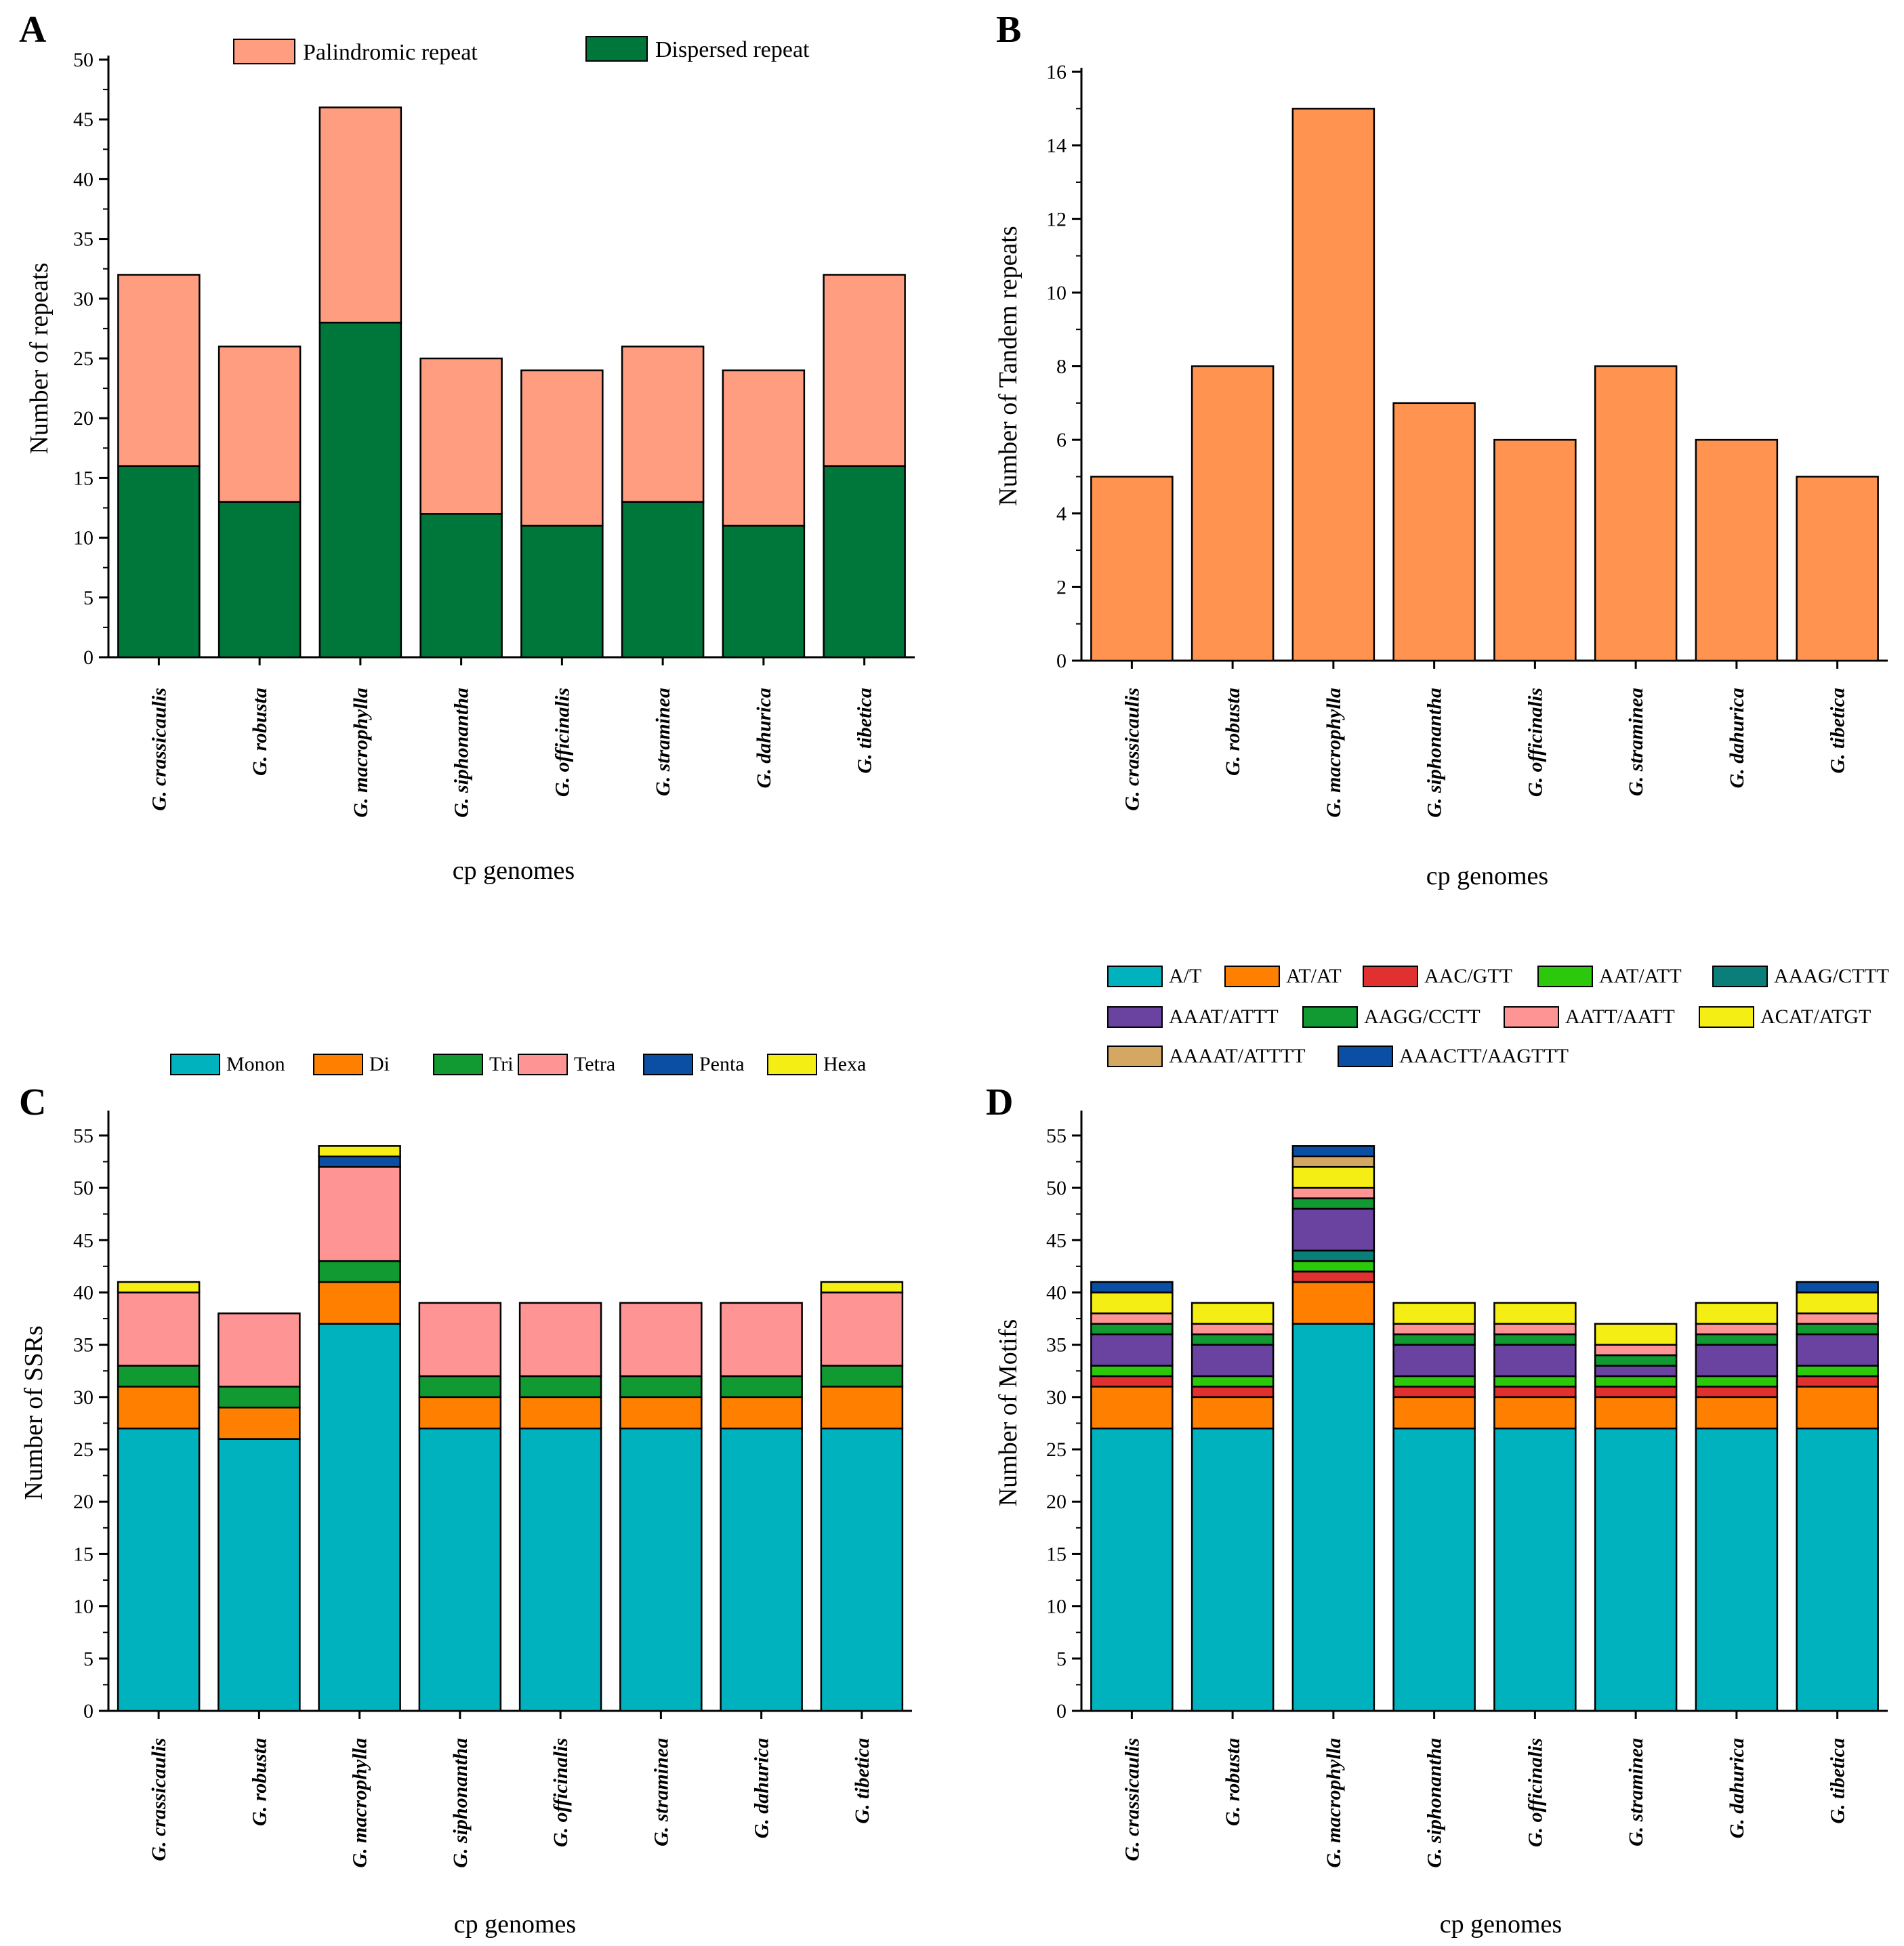 The height and width of the screenshot is (1946, 1904). I want to click on legend-c-tetra-swatch, so click(543, 1064).